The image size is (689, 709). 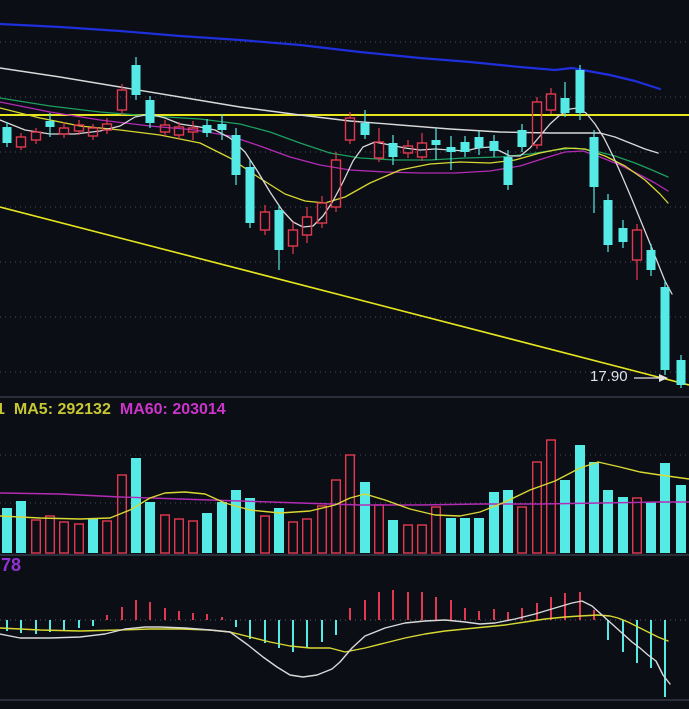 I want to click on macd-indicator-header: 78, so click(x=11, y=565).